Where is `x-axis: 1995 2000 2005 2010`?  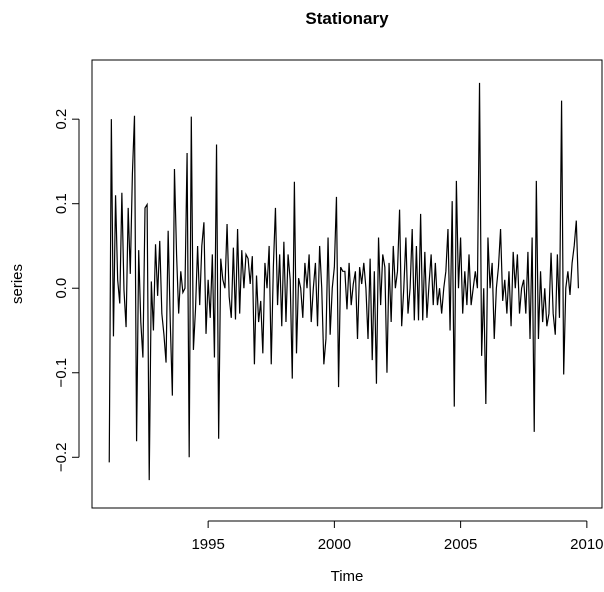
x-axis: 1995 2000 2005 2010 is located at coordinates (397, 536).